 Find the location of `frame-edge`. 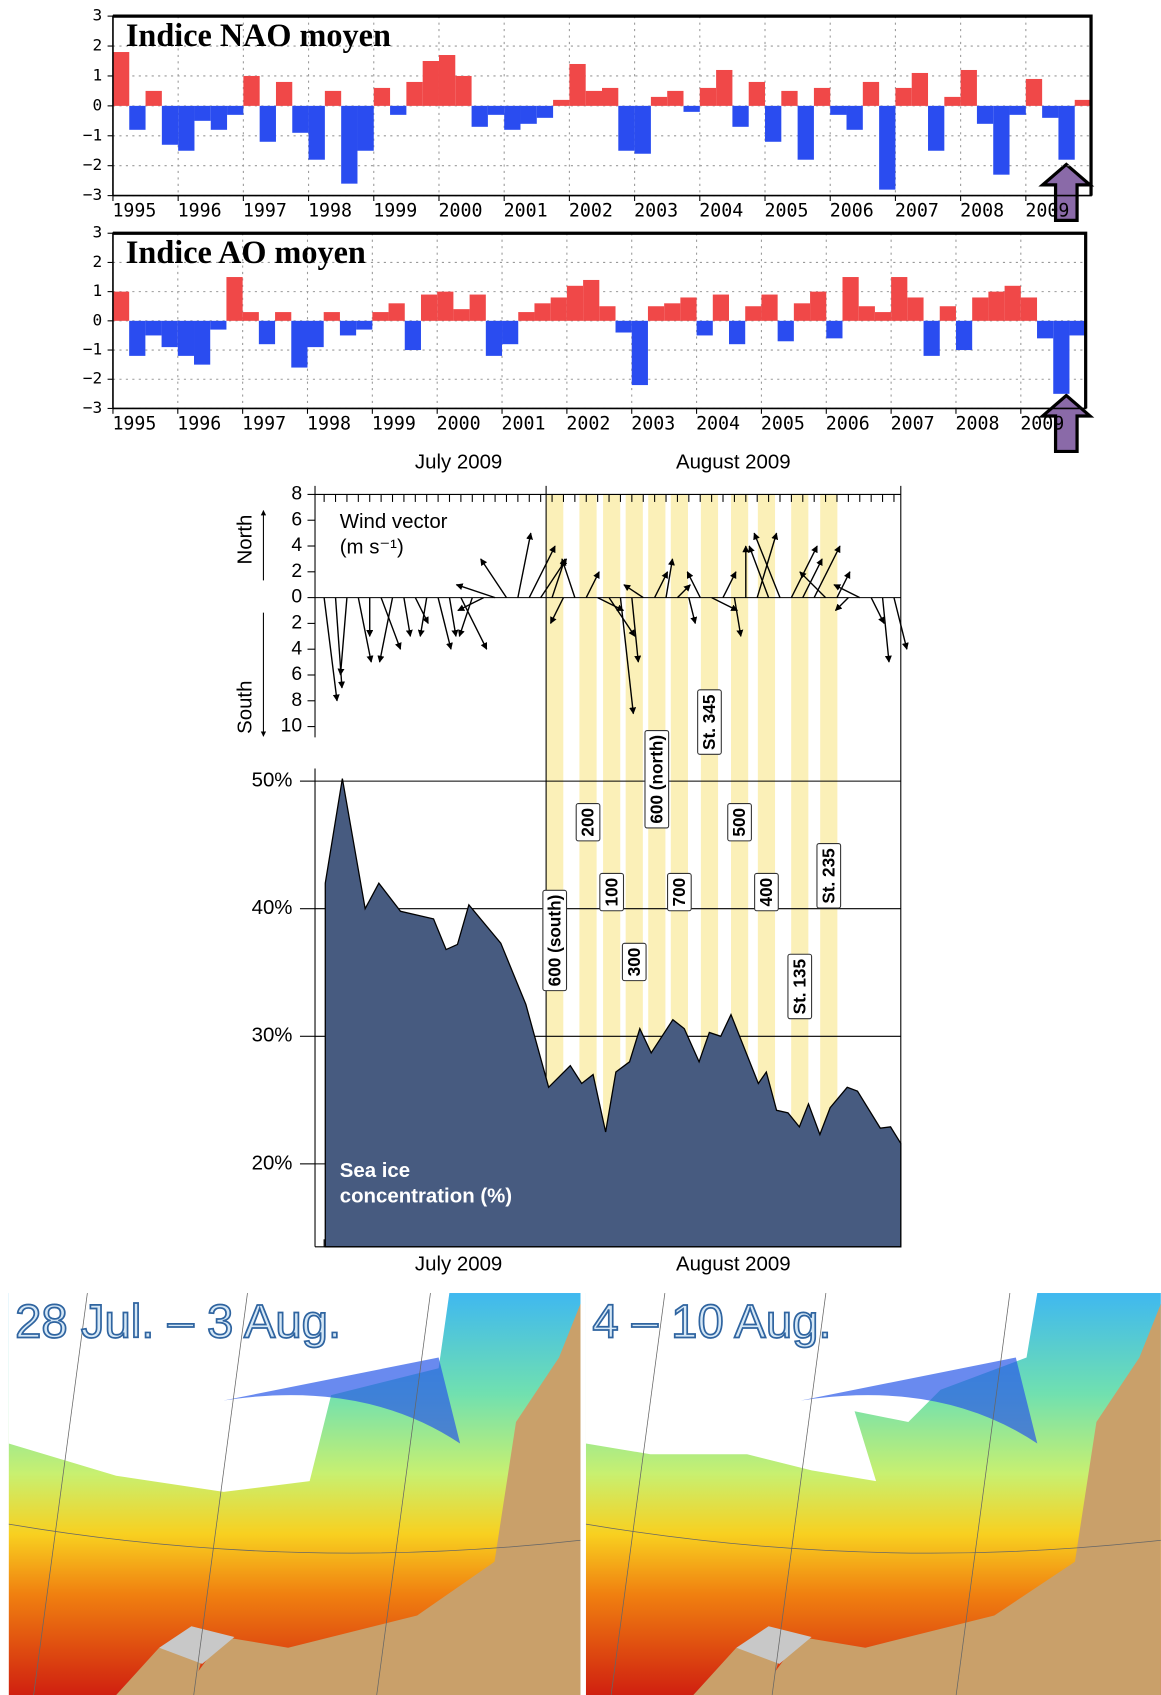

frame-edge is located at coordinates (602, 105).